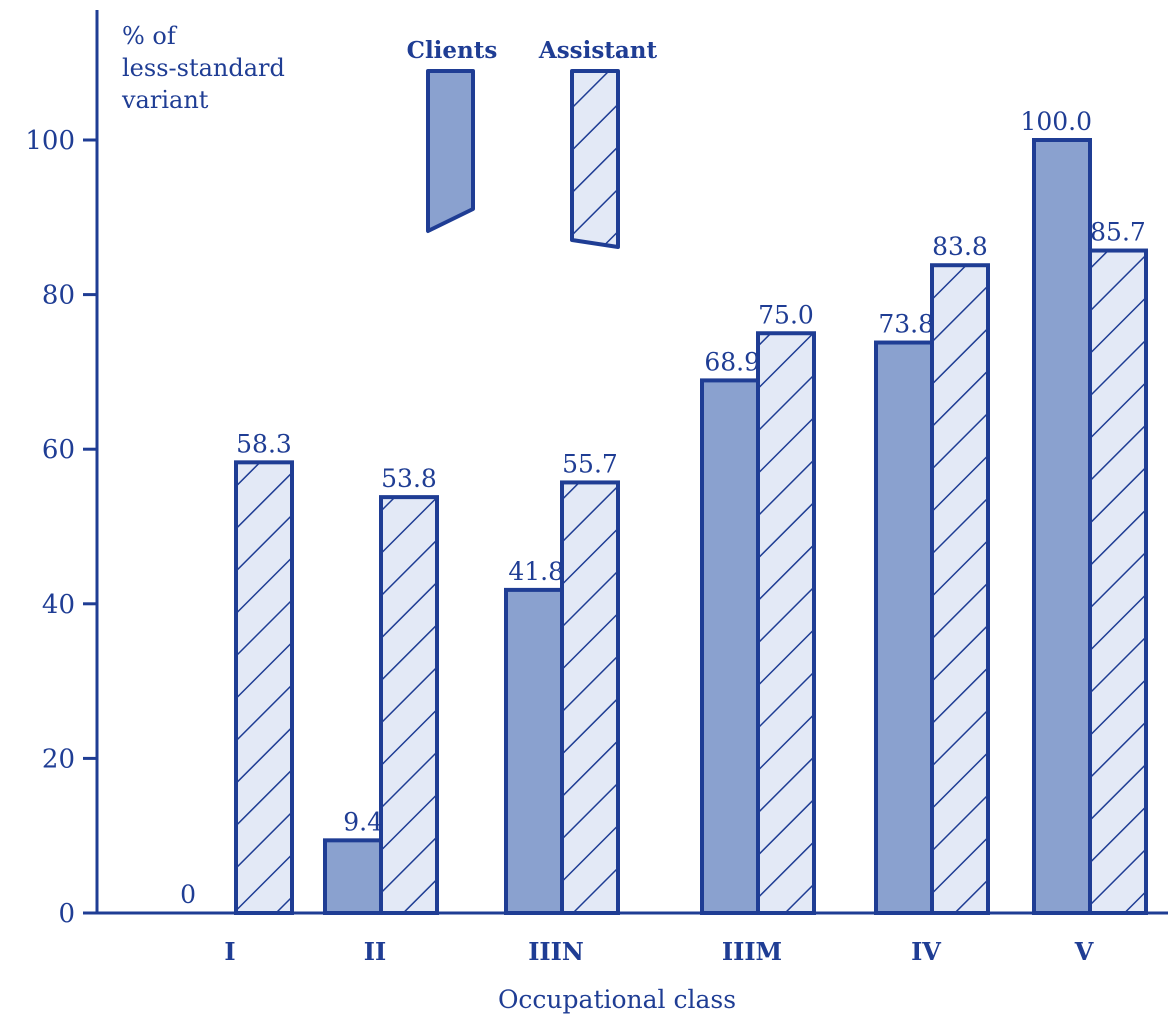 This screenshot has height=1024, width=1174. Describe the element at coordinates (556, 951) in the screenshot. I see `x-category-label-iiin: IIIN` at that location.